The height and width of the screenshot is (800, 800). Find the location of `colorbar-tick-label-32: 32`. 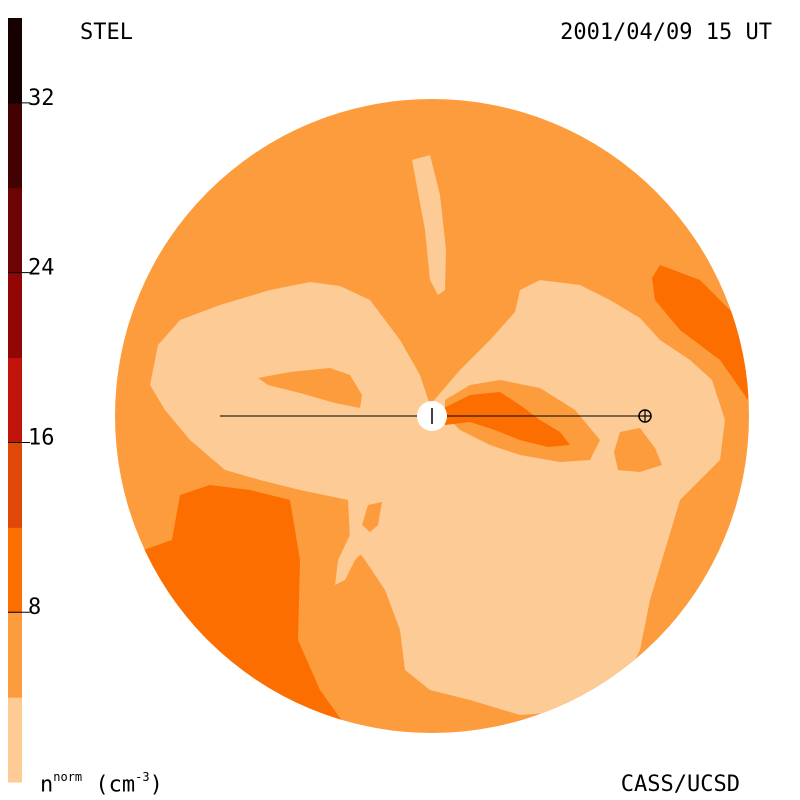

colorbar-tick-label-32: 32 is located at coordinates (41, 98).